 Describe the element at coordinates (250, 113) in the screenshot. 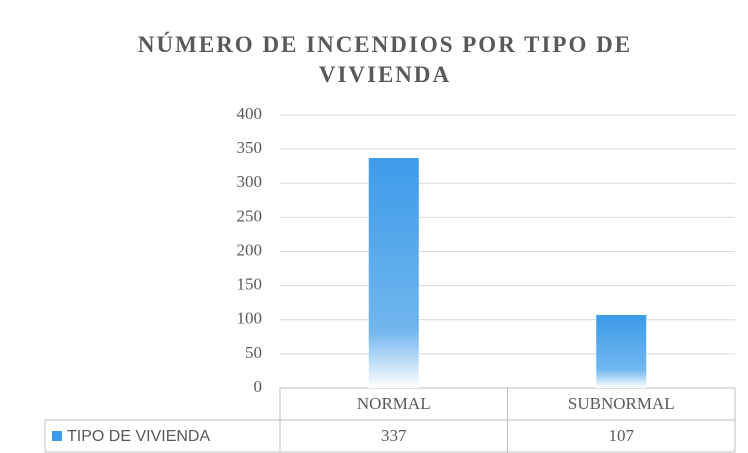

I see `y-tick-label: 400` at that location.